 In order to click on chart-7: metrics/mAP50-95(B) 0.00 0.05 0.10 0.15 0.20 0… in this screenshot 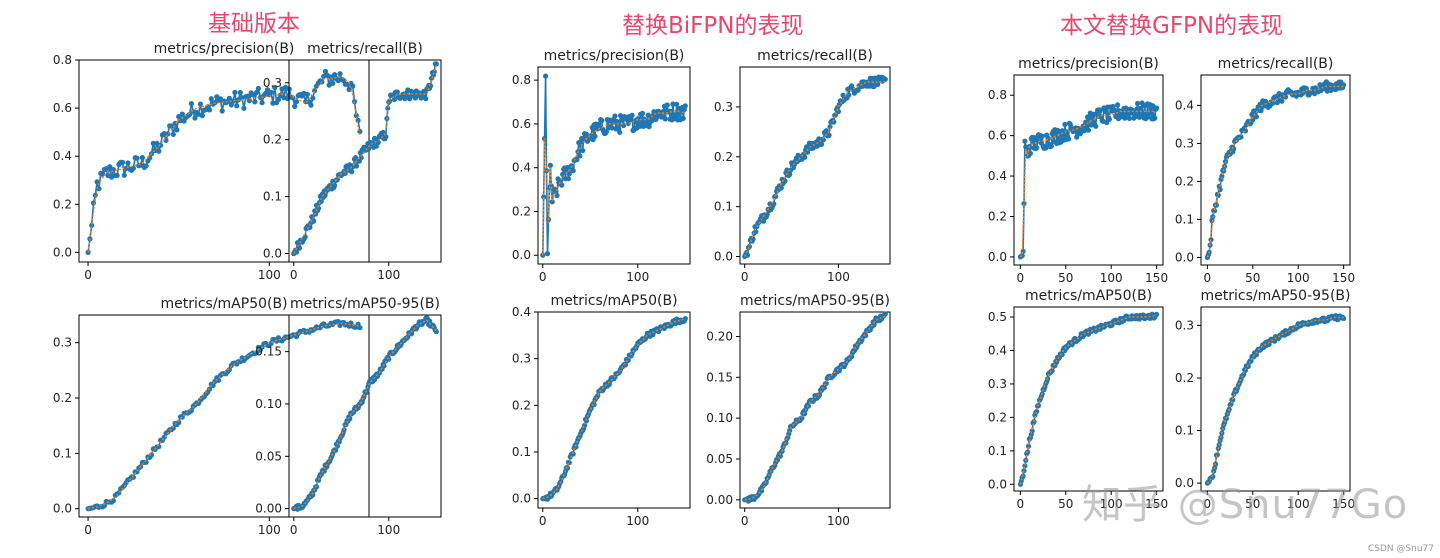, I will do `click(798, 410)`.